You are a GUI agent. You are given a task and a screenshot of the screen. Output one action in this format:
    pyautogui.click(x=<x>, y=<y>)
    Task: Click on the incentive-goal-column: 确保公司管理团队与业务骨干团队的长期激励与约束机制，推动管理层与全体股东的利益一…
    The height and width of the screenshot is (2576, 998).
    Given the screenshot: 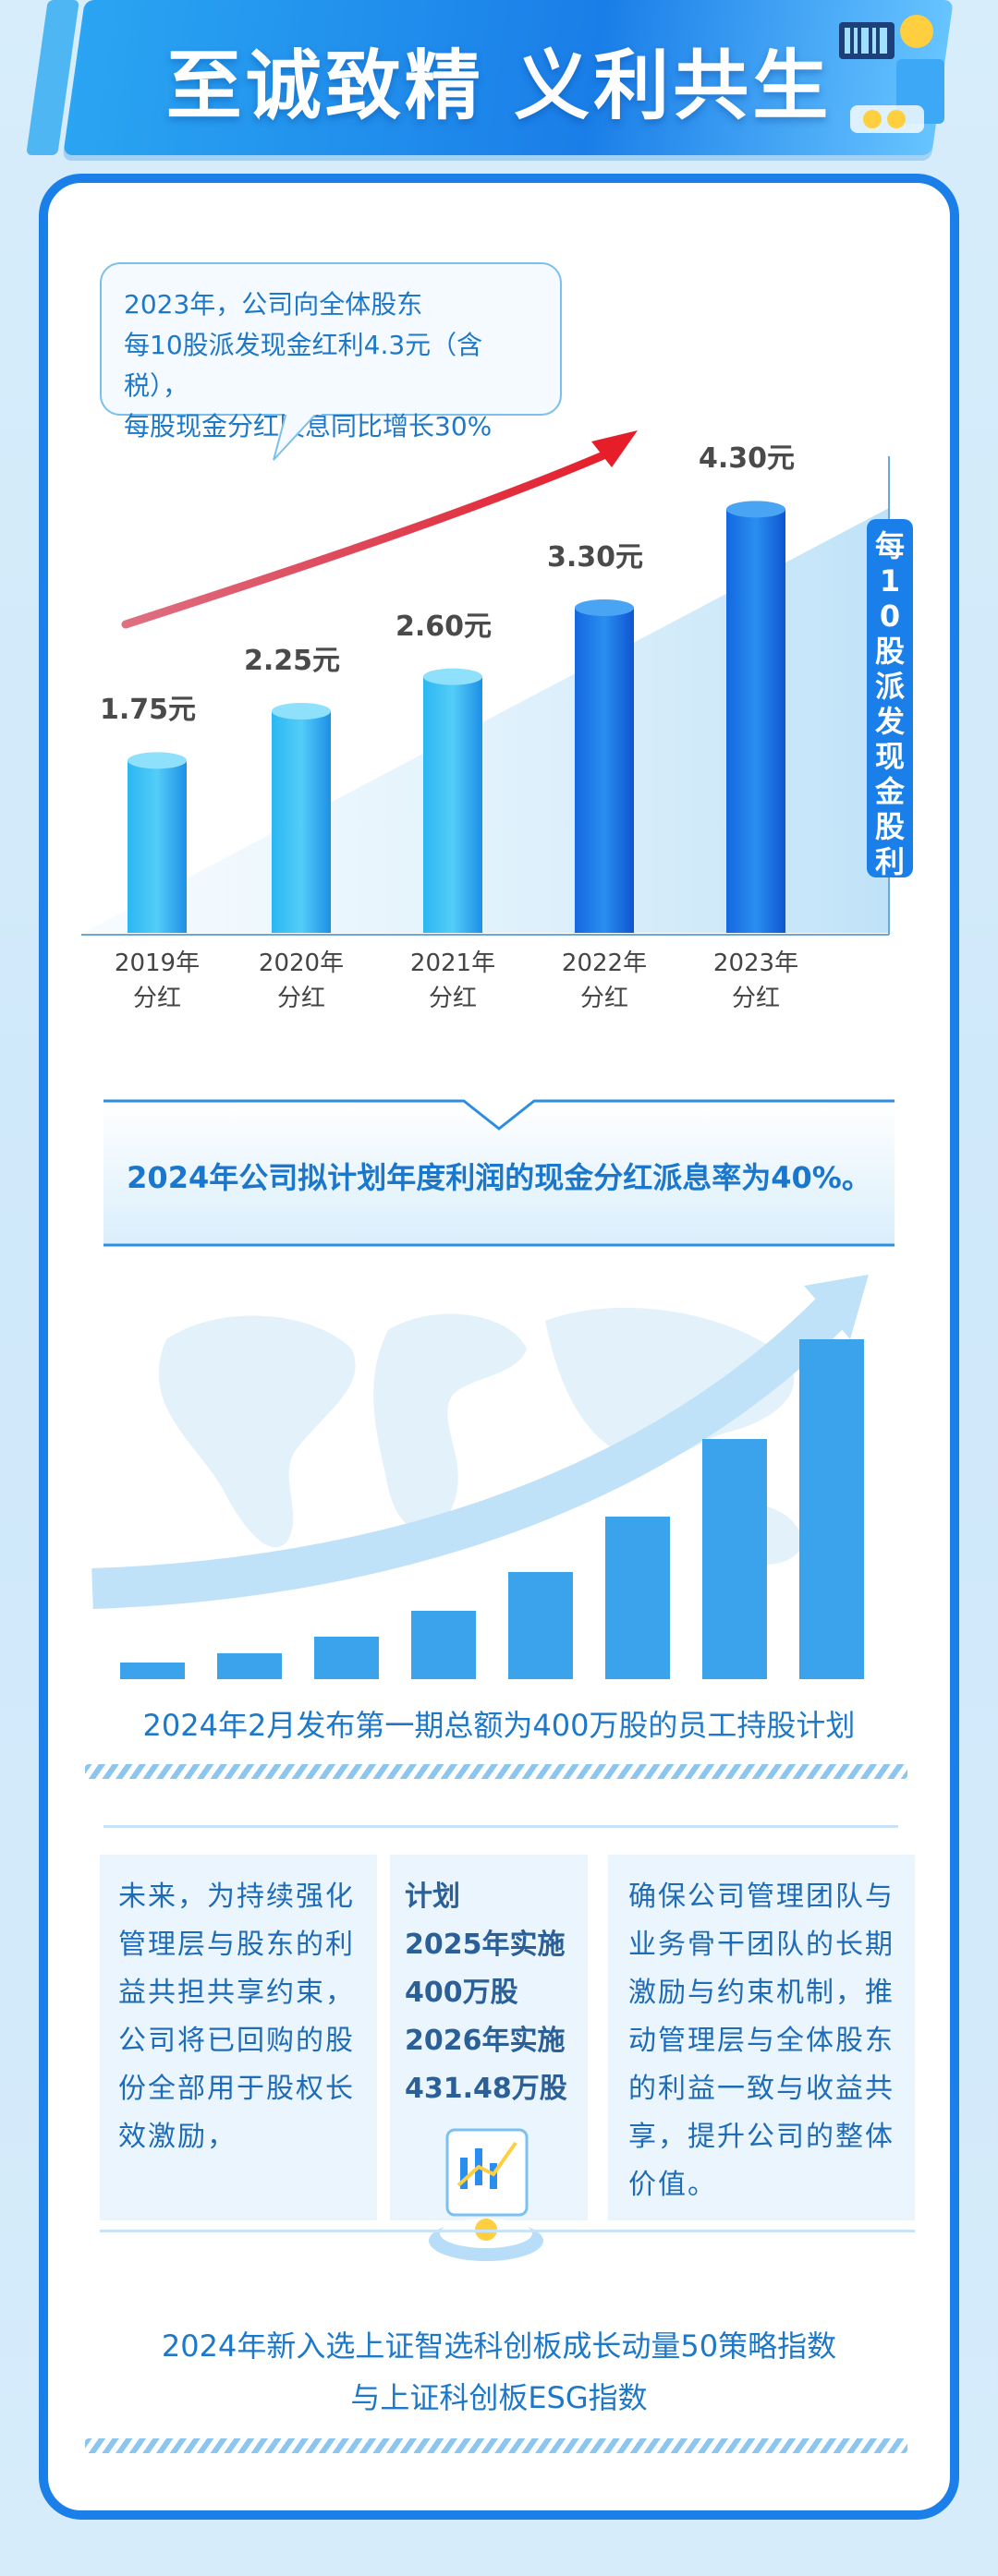 What is the action you would take?
    pyautogui.click(x=761, y=2037)
    